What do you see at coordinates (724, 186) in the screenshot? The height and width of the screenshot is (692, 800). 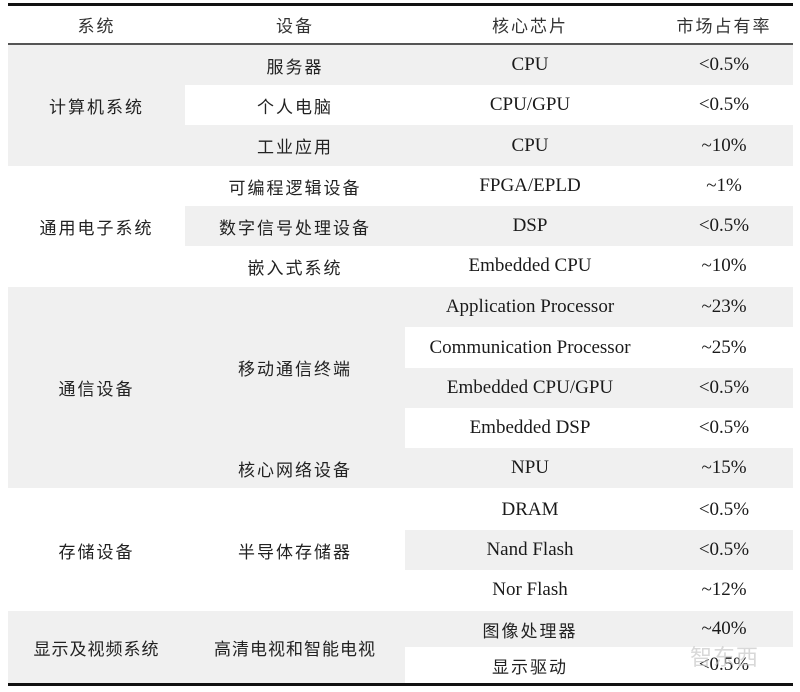 I see `share-cell: ~1%` at bounding box center [724, 186].